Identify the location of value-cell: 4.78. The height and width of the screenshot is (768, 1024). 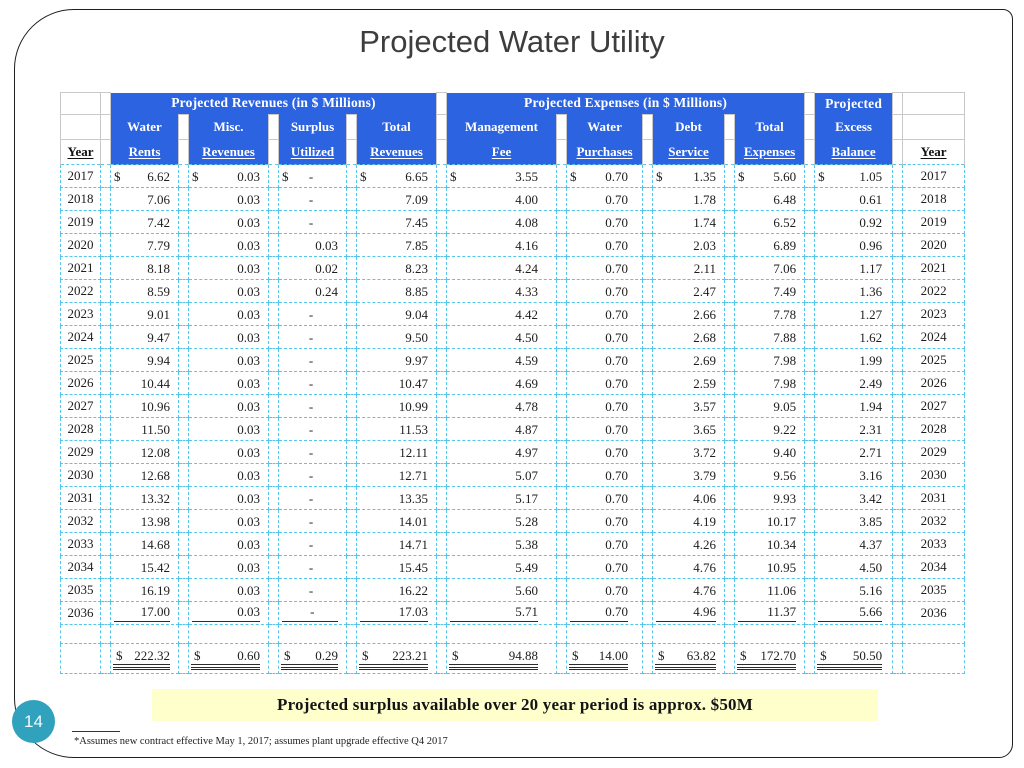
(502, 406).